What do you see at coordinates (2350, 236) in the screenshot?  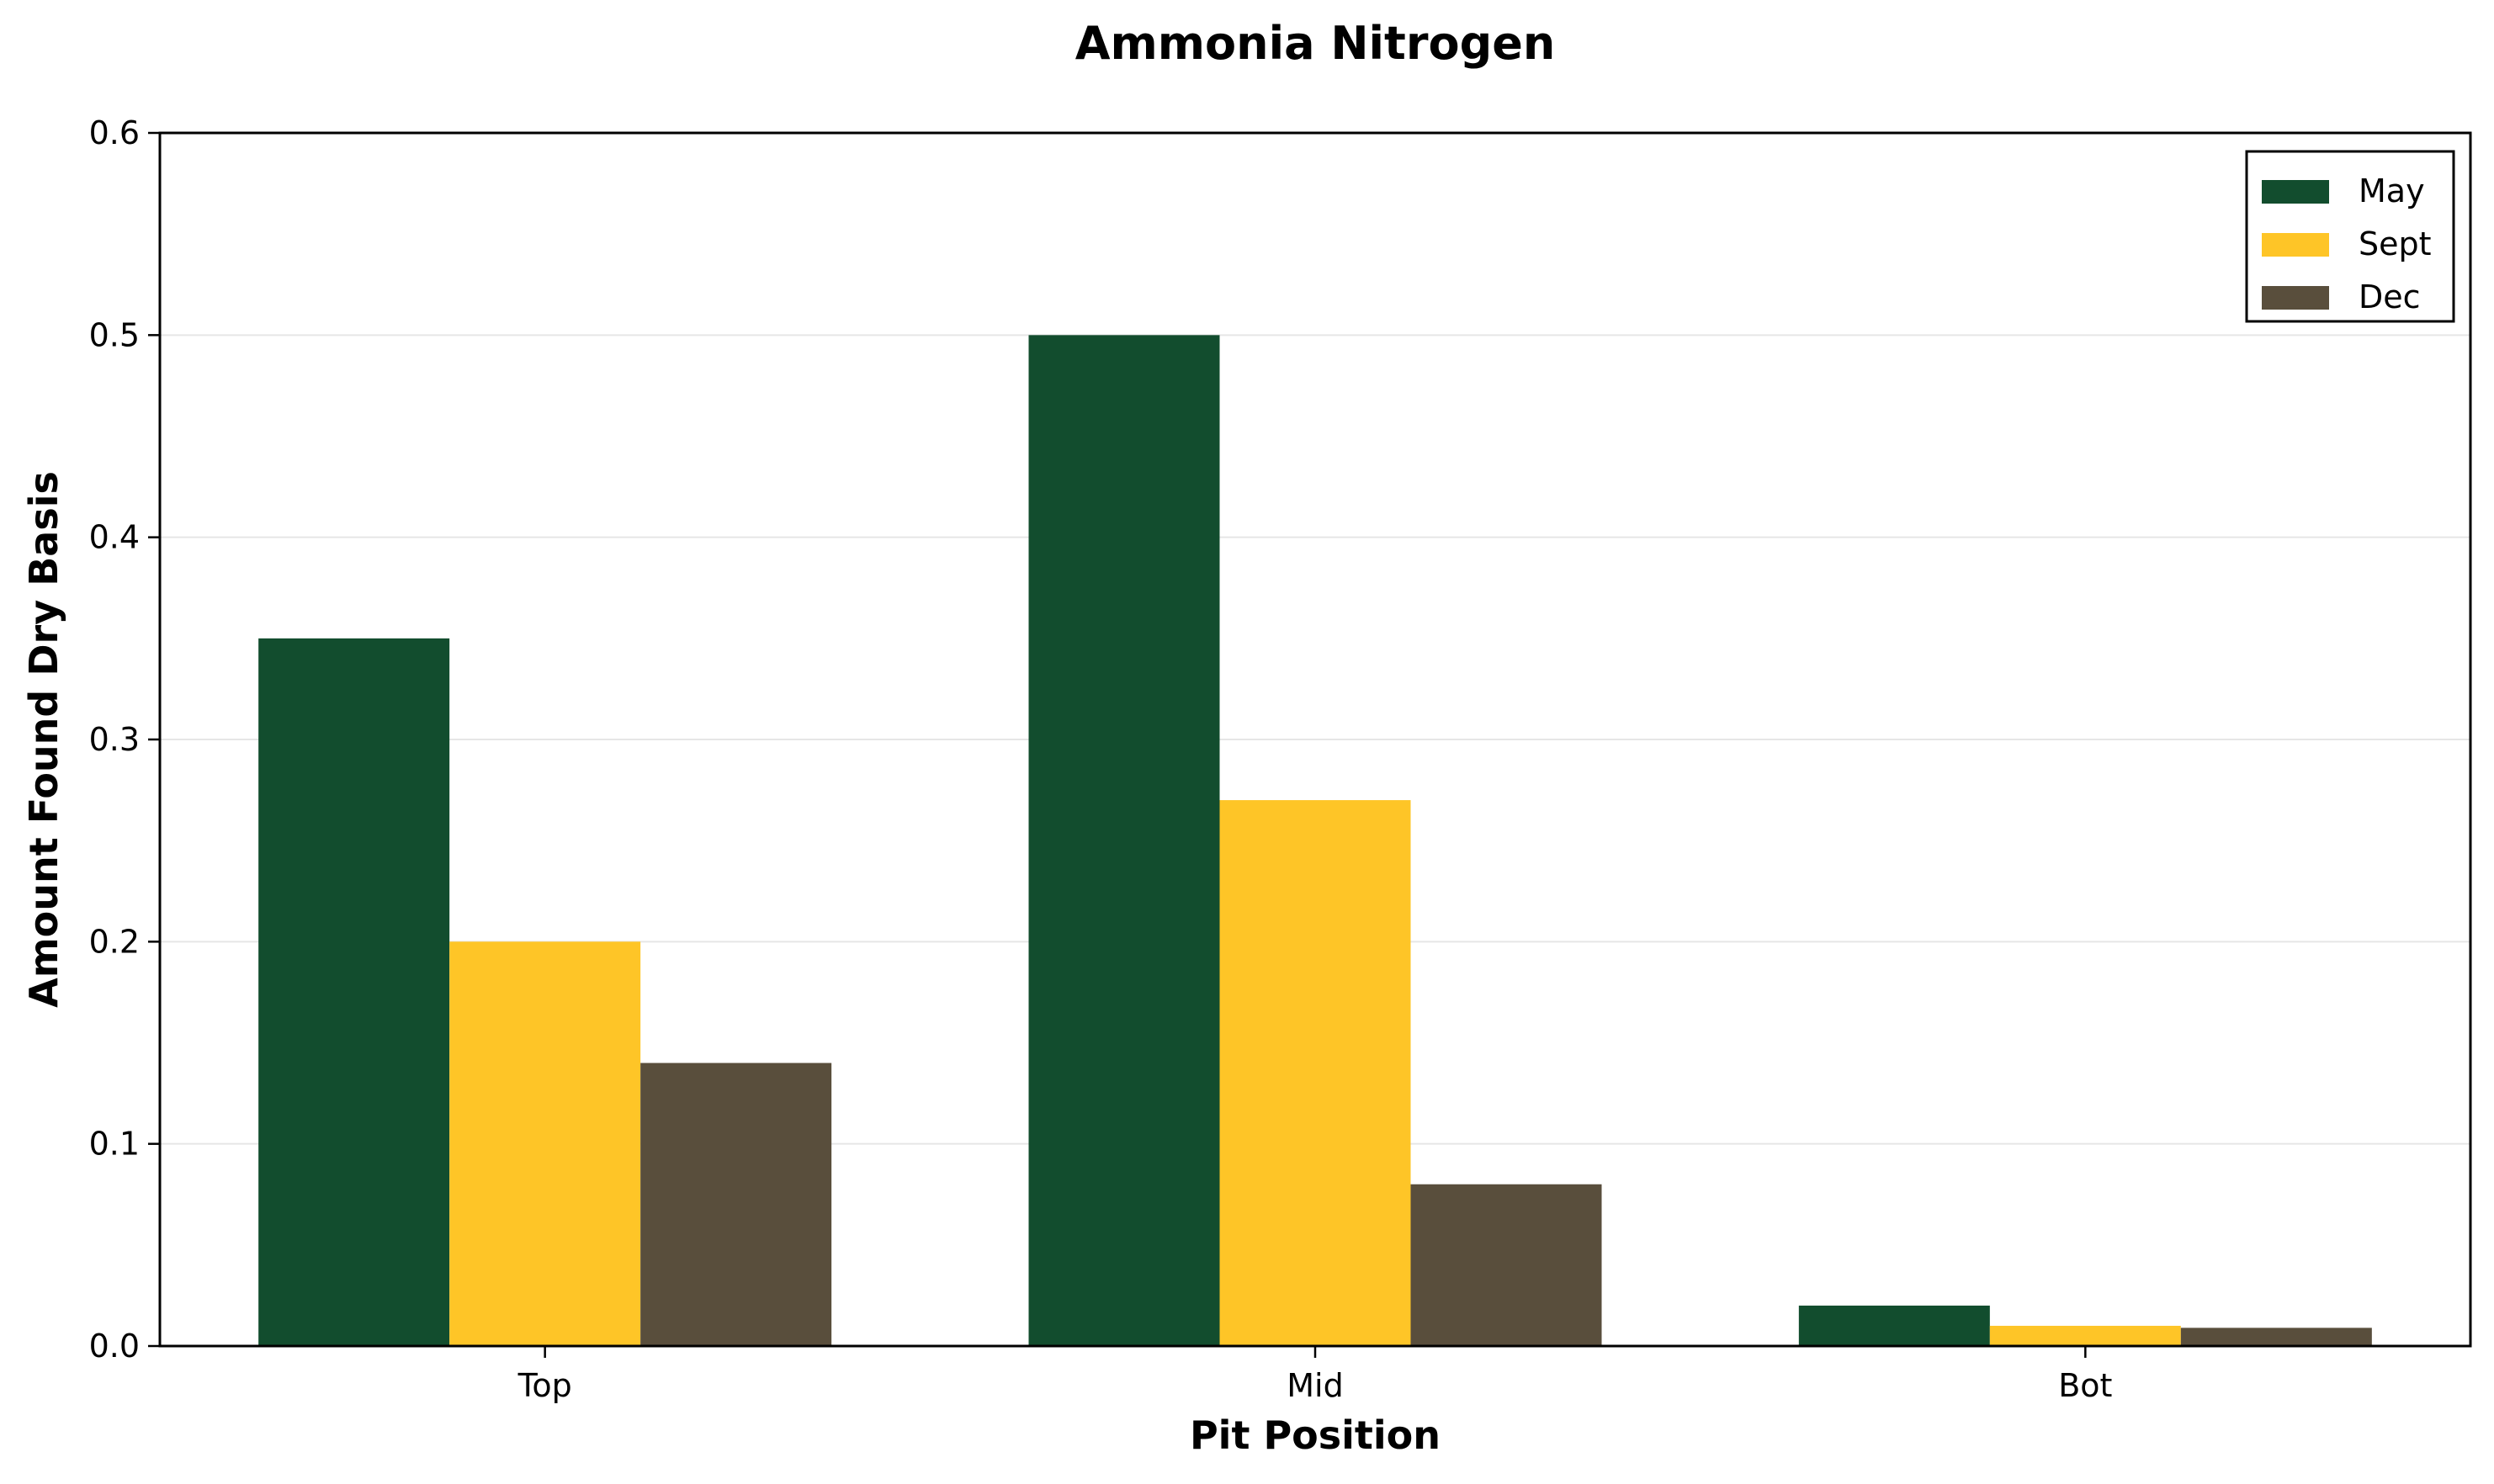 I see `legend: May Sept Dec` at bounding box center [2350, 236].